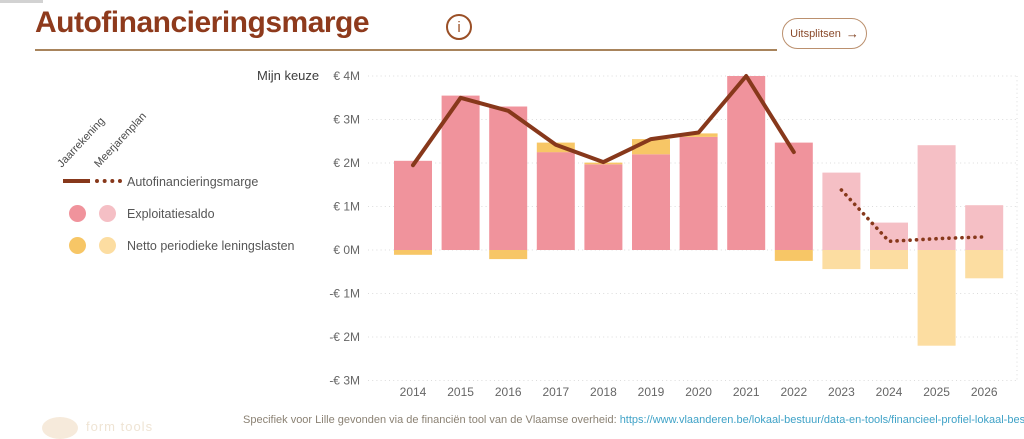  Describe the element at coordinates (346, 120) in the screenshot. I see `y-tick-label: € 3M` at that location.